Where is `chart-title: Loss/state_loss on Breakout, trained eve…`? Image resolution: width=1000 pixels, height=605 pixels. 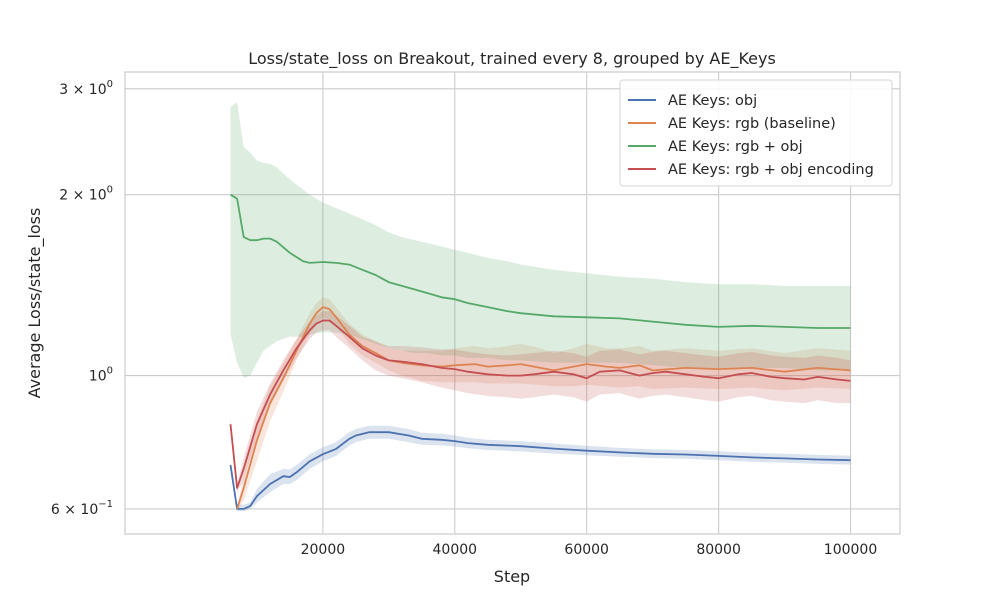 chart-title: Loss/state_loss on Breakout, trained eve… is located at coordinates (512, 59).